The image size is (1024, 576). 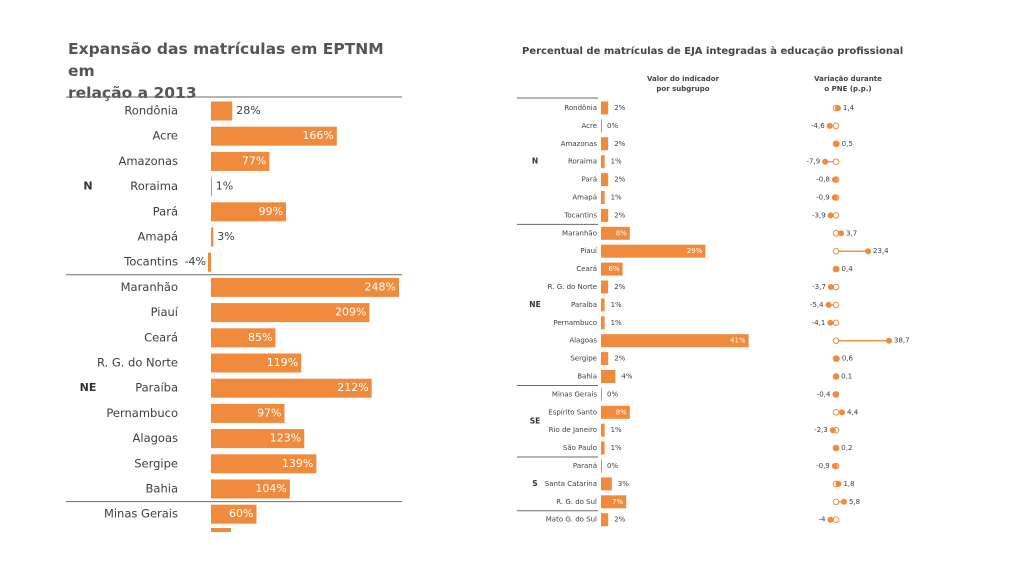 What do you see at coordinates (270, 488) in the screenshot?
I see `data-label: 104%` at bounding box center [270, 488].